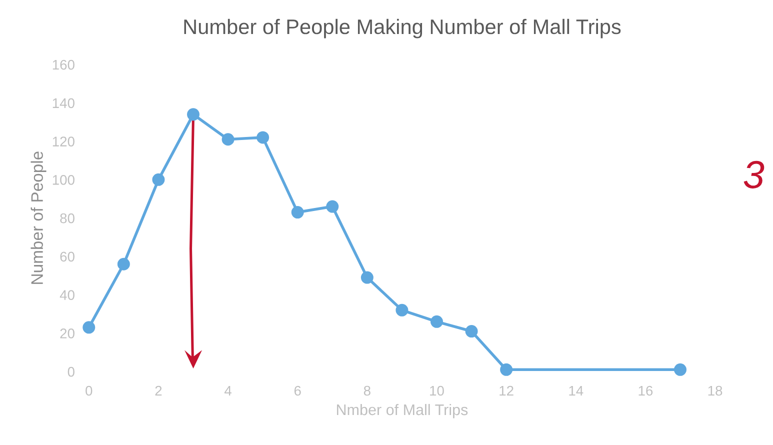 The image size is (773, 445). What do you see at coordinates (67, 333) in the screenshot?
I see `y-tick-label: 20` at bounding box center [67, 333].